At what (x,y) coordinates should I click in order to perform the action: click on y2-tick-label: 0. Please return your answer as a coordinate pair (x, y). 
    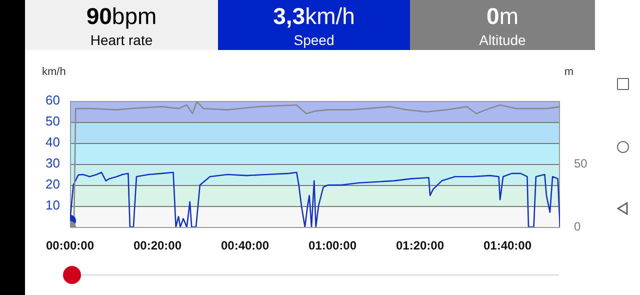
    Looking at the image, I should click on (577, 226).